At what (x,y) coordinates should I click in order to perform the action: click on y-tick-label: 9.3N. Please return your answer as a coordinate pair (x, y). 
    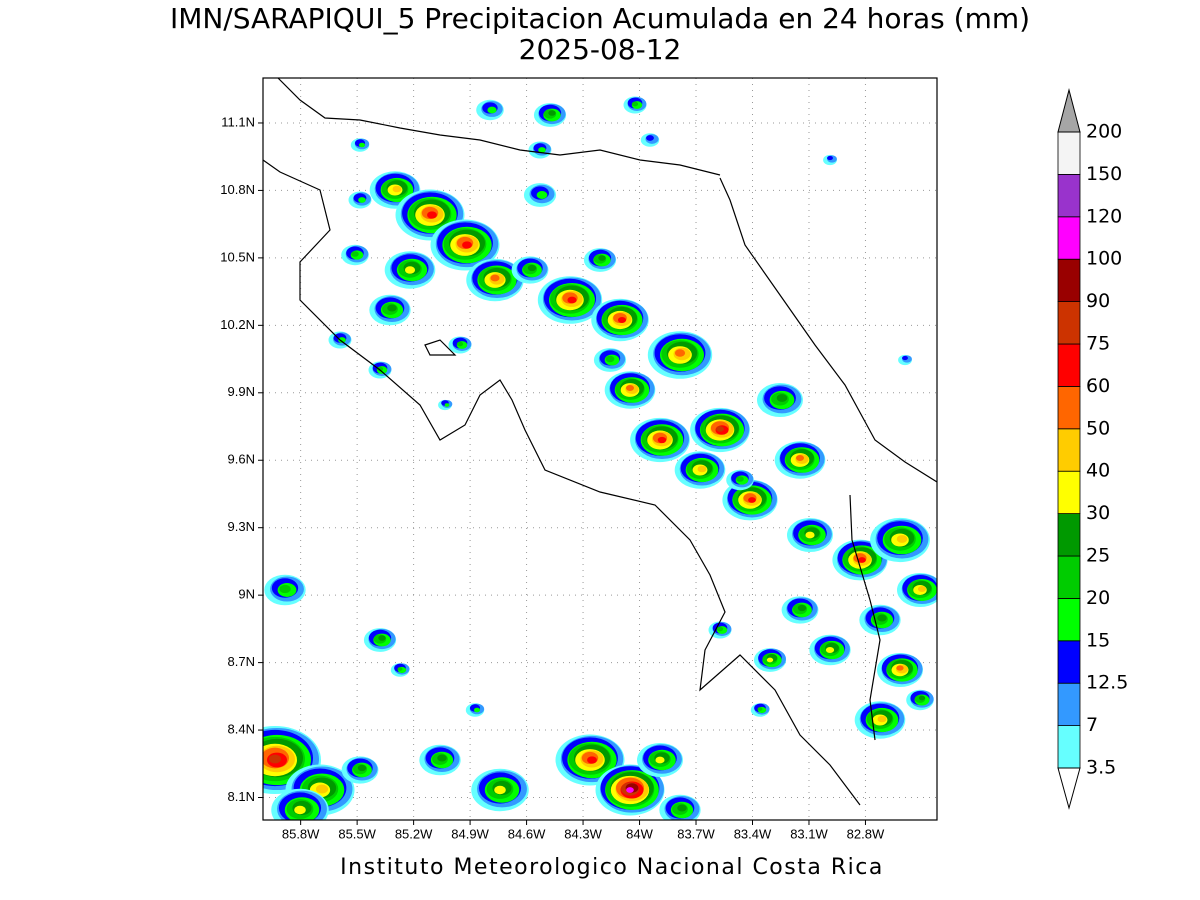
    Looking at the image, I should click on (241, 526).